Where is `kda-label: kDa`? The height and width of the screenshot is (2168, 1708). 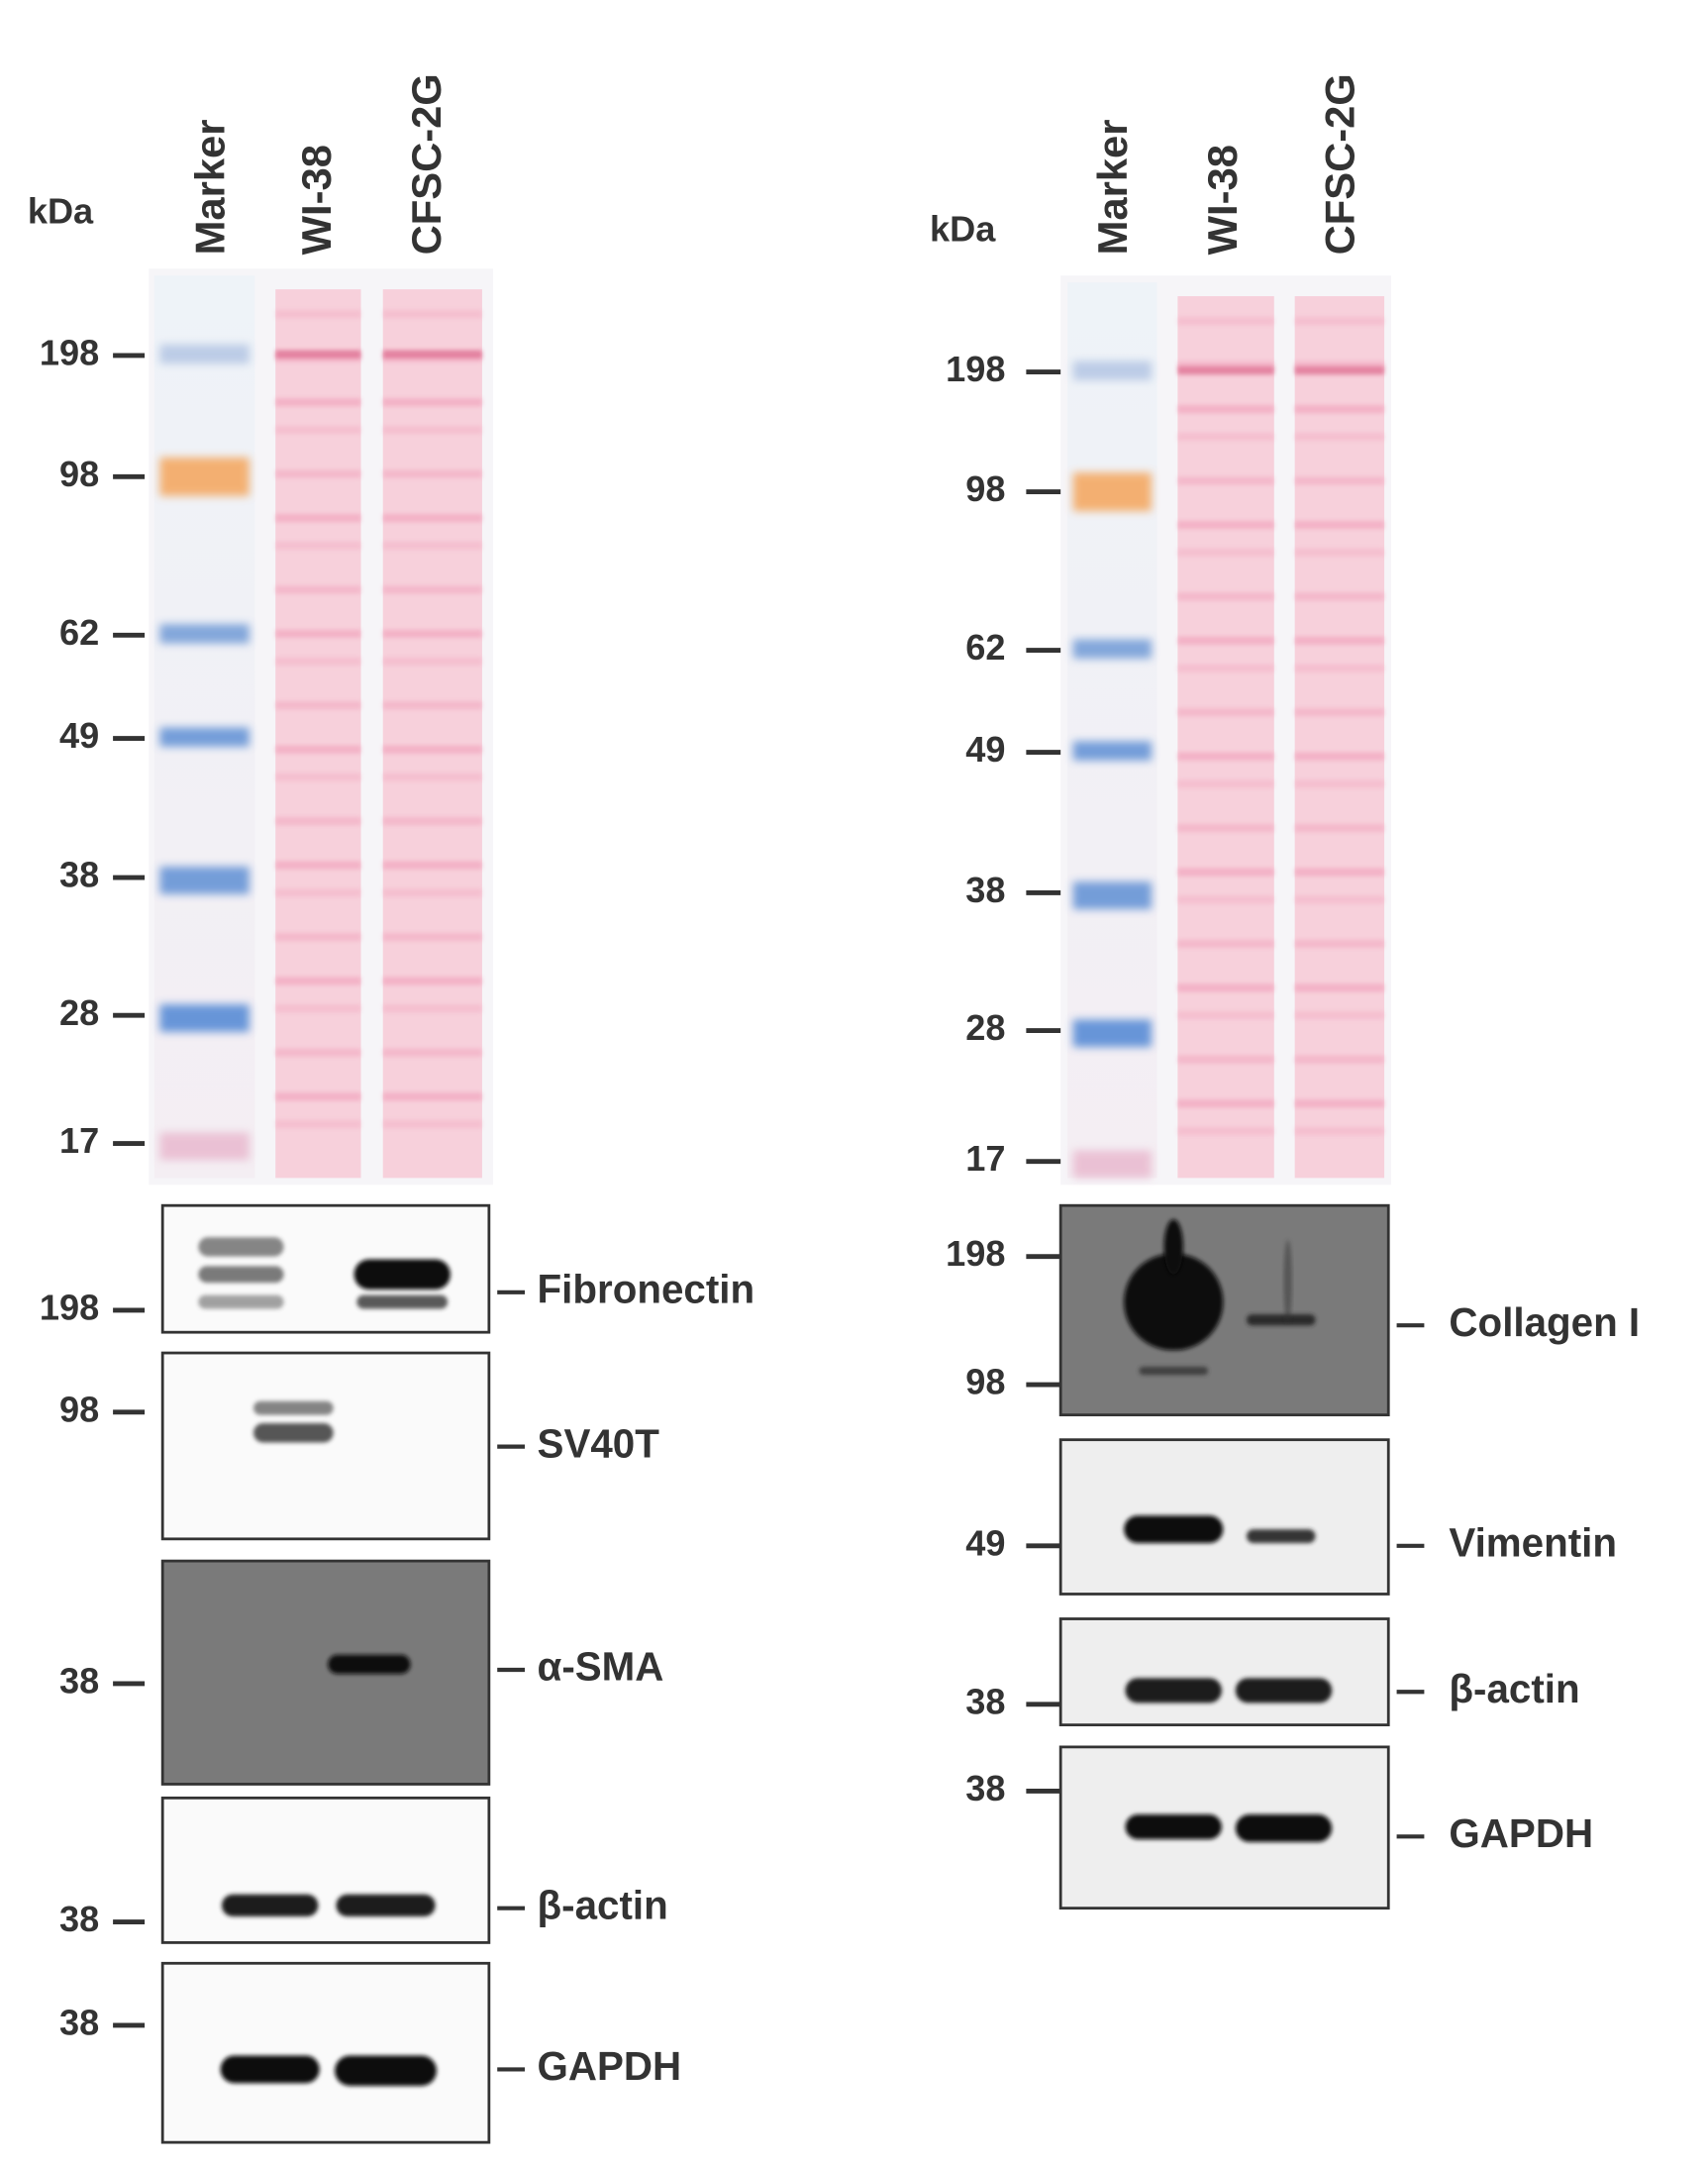
kda-label: kDa is located at coordinates (61, 210).